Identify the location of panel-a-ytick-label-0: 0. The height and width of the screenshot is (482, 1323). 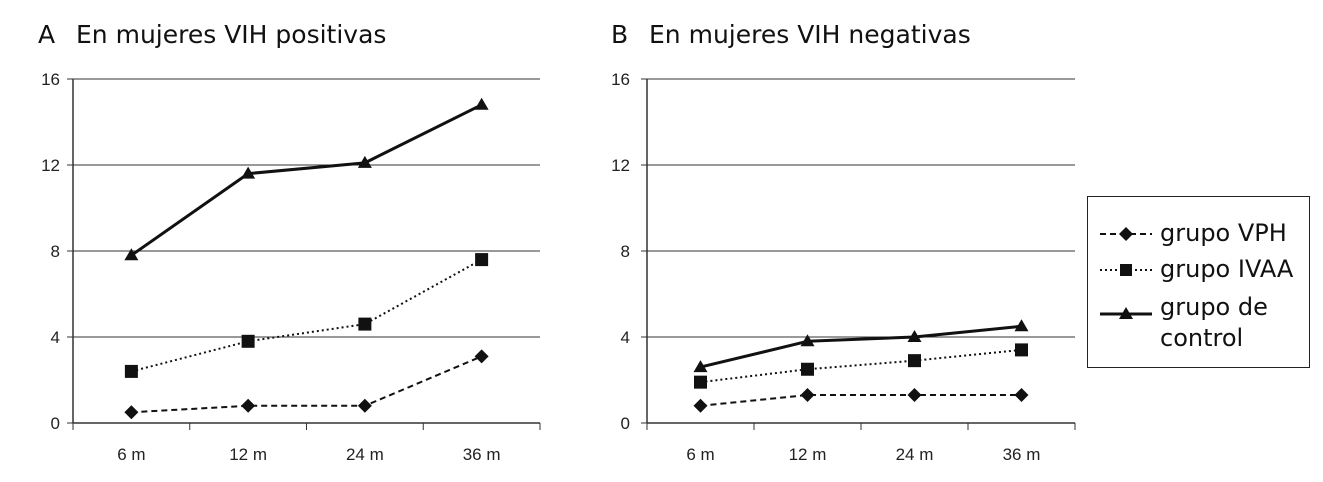
(55, 423).